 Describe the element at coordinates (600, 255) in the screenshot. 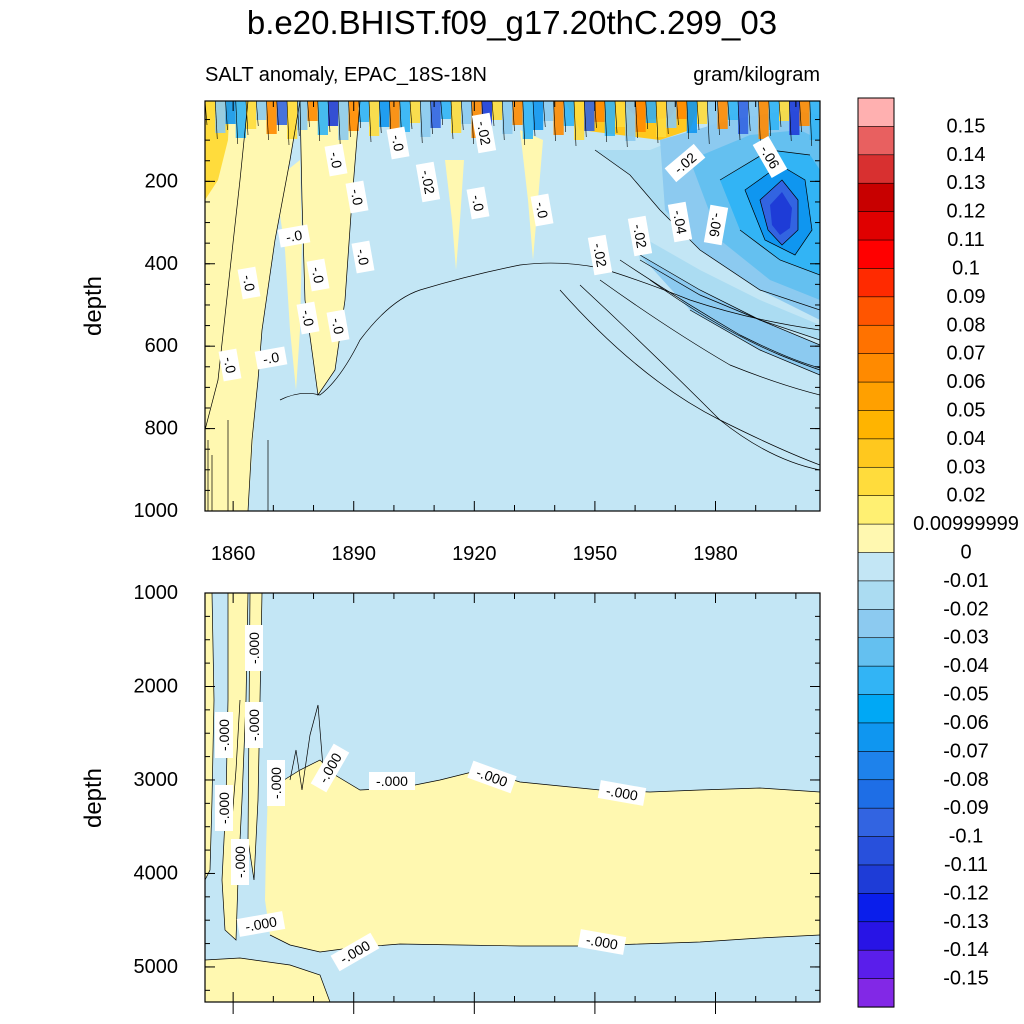

I see `contour-label: -.02` at that location.